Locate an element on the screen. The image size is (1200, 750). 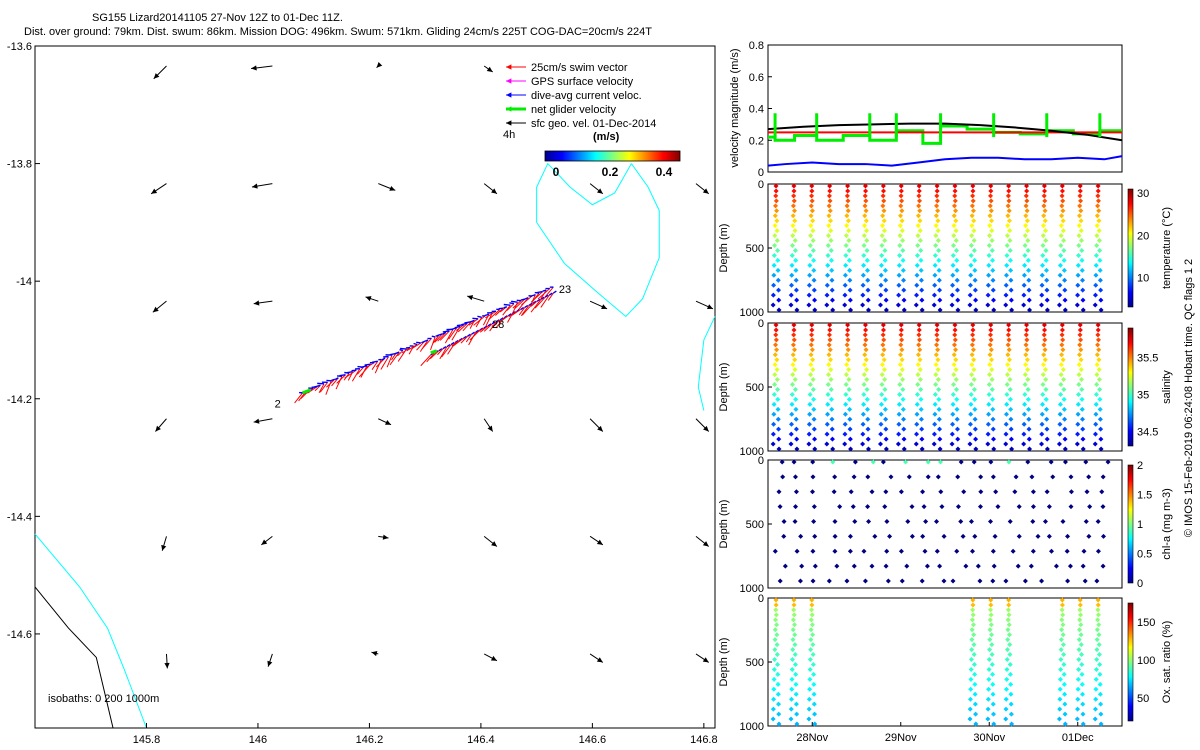
map-ytick-label: -13.6 is located at coordinates (19, 47).